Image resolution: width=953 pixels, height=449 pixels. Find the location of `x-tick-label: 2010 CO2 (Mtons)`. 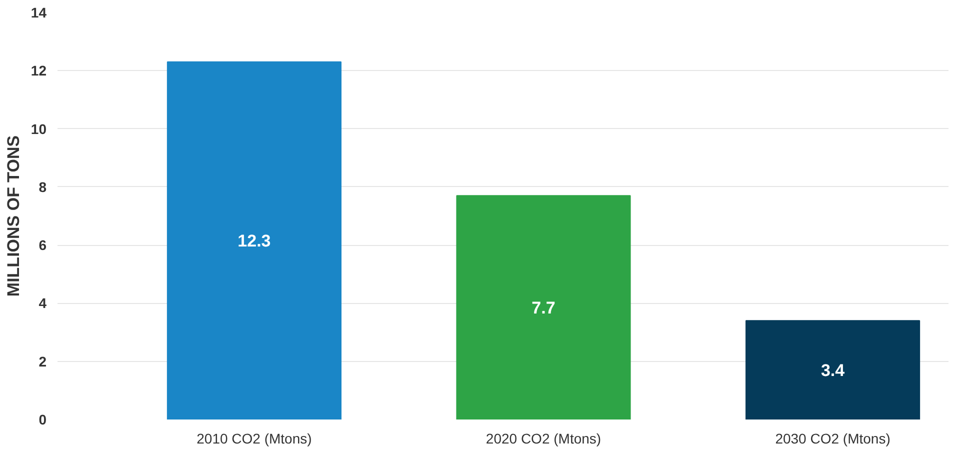

x-tick-label: 2010 CO2 (Mtons) is located at coordinates (254, 438).